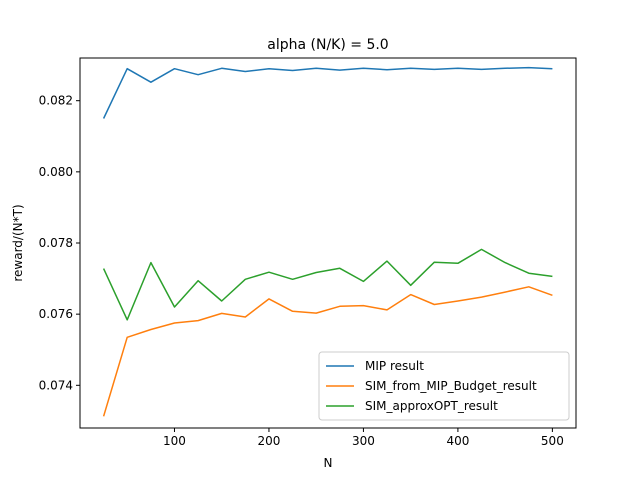 The width and height of the screenshot is (640, 480). What do you see at coordinates (56, 101) in the screenshot?
I see `y-tick-label: 0.082` at bounding box center [56, 101].